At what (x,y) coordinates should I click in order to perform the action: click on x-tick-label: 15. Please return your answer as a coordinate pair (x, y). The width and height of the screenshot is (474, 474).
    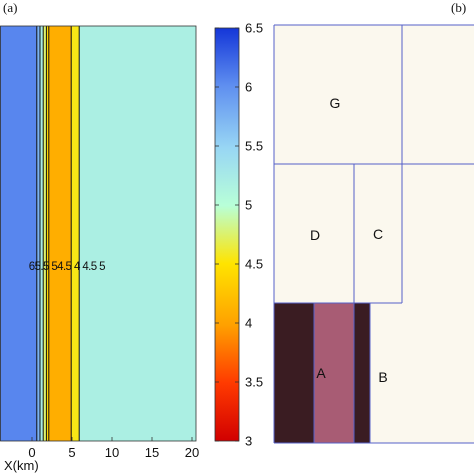
    Looking at the image, I should click on (152, 452).